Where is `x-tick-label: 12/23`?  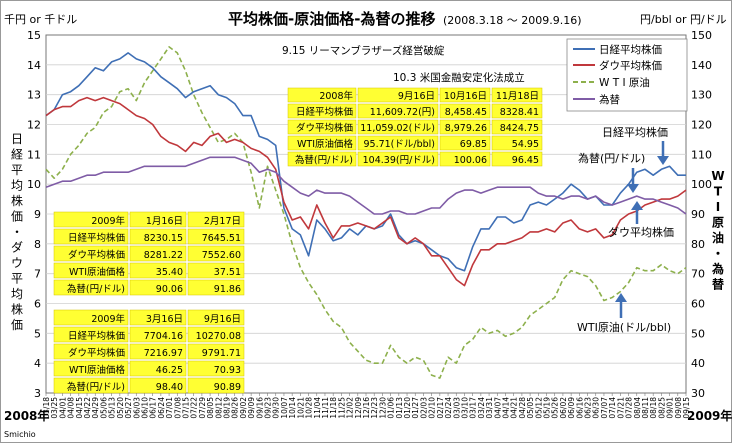 x-tick-label: 12/23 is located at coordinates (374, 408).